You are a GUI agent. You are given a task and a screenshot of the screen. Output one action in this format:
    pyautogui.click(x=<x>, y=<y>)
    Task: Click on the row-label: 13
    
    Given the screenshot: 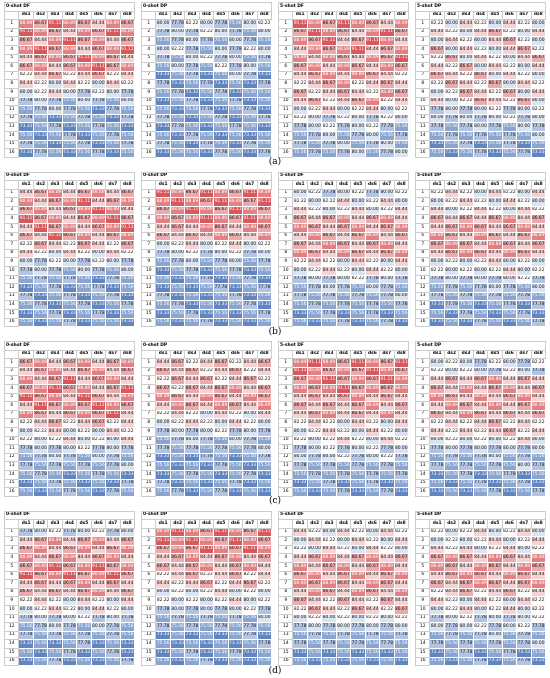 What is the action you would take?
    pyautogui.click(x=11, y=466)
    